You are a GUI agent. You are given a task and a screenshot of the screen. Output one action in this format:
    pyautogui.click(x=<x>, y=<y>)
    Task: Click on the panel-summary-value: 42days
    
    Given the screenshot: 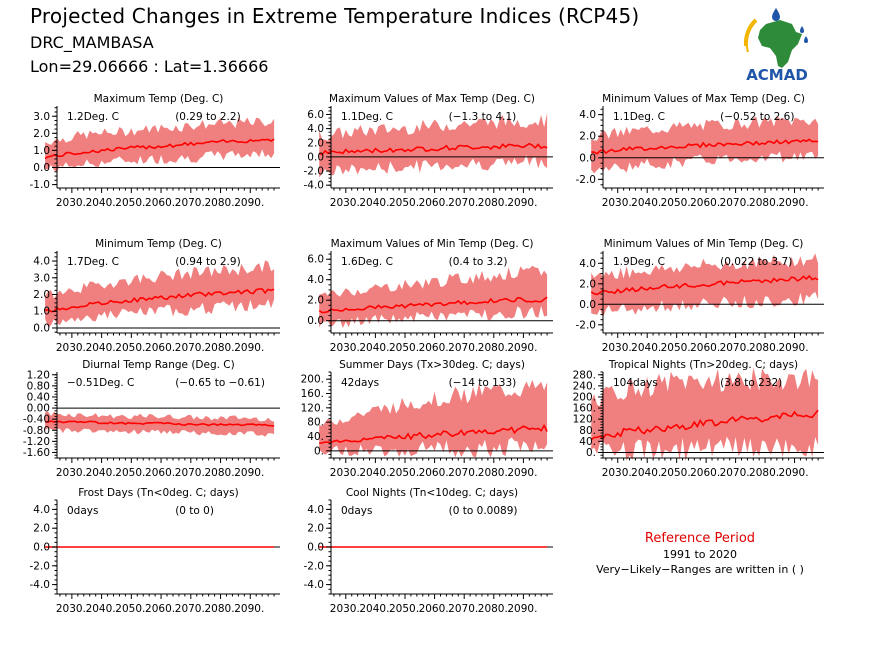 What is the action you would take?
    pyautogui.click(x=360, y=383)
    